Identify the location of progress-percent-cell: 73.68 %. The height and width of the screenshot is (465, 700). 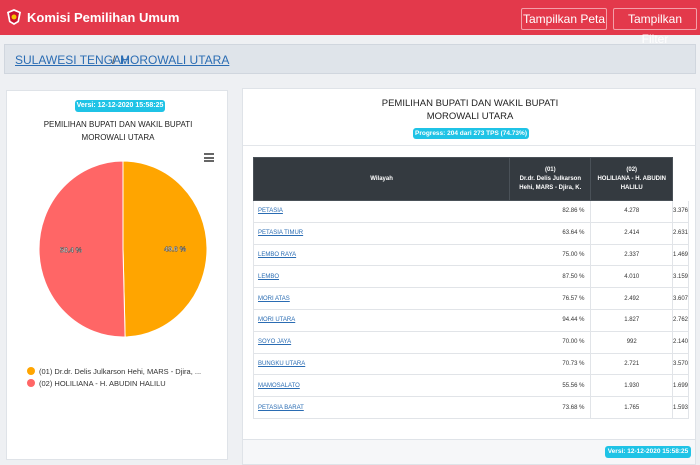
(550, 407).